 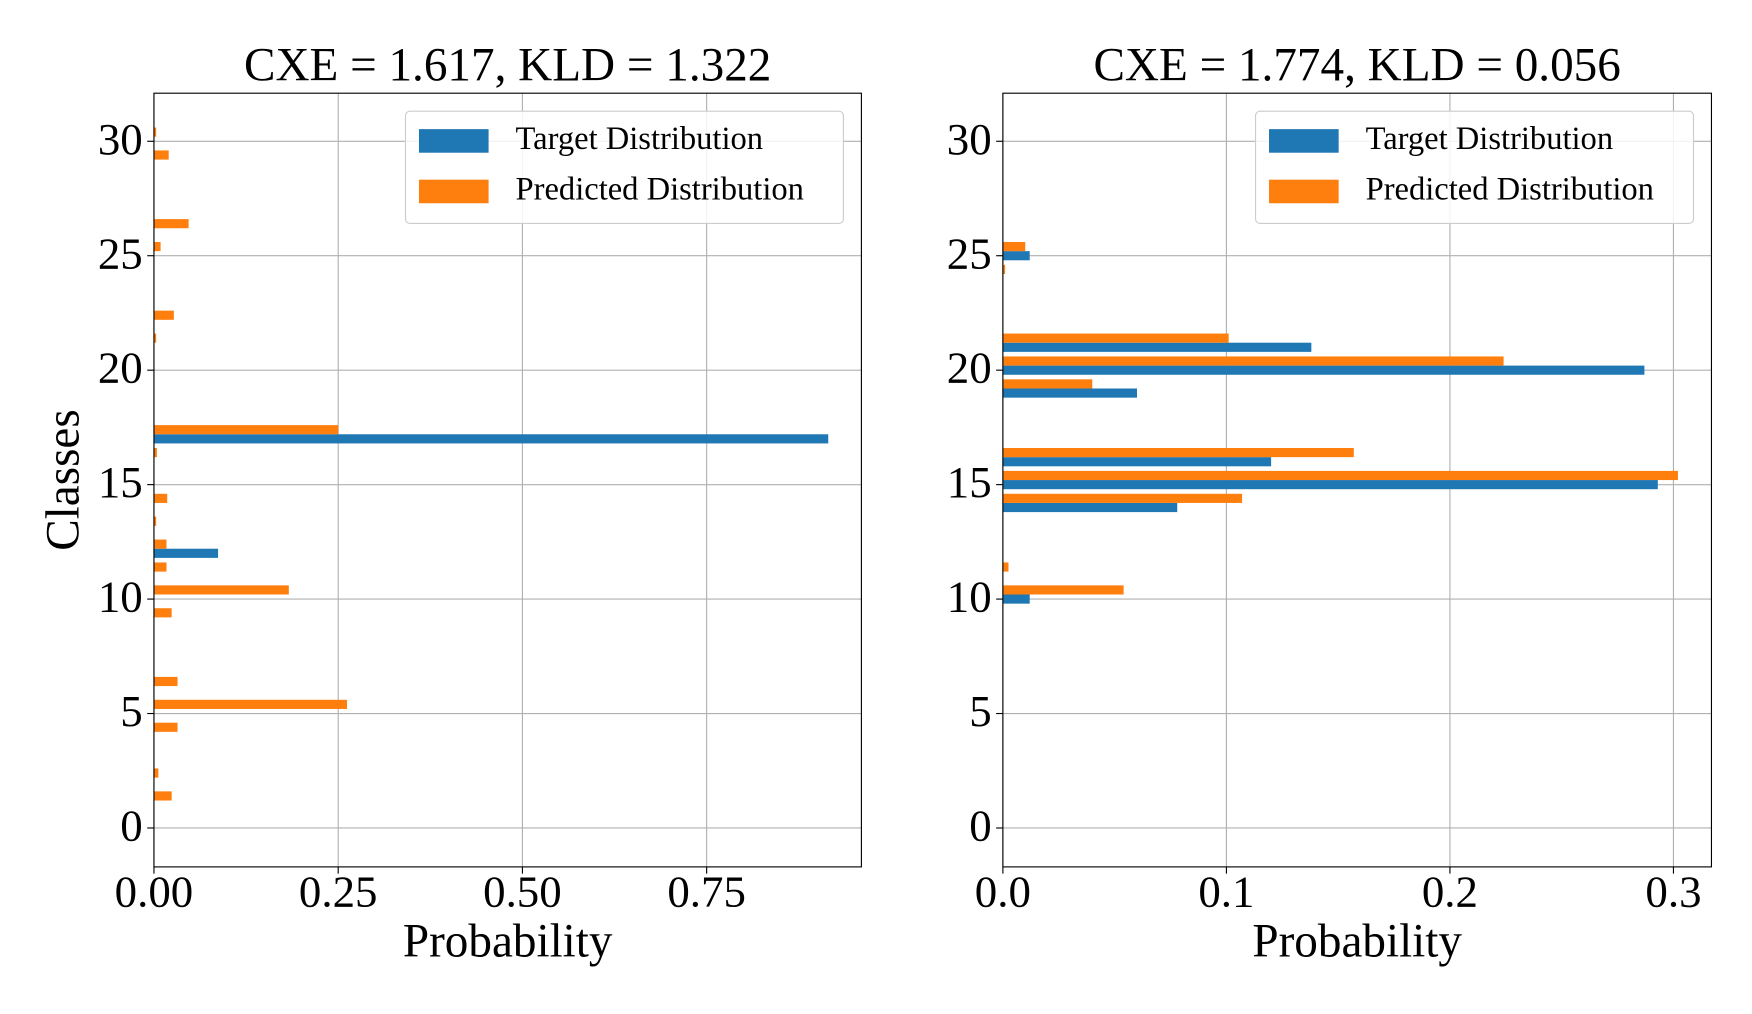 What do you see at coordinates (706, 891) in the screenshot?
I see `x-tick-label: 0.75` at bounding box center [706, 891].